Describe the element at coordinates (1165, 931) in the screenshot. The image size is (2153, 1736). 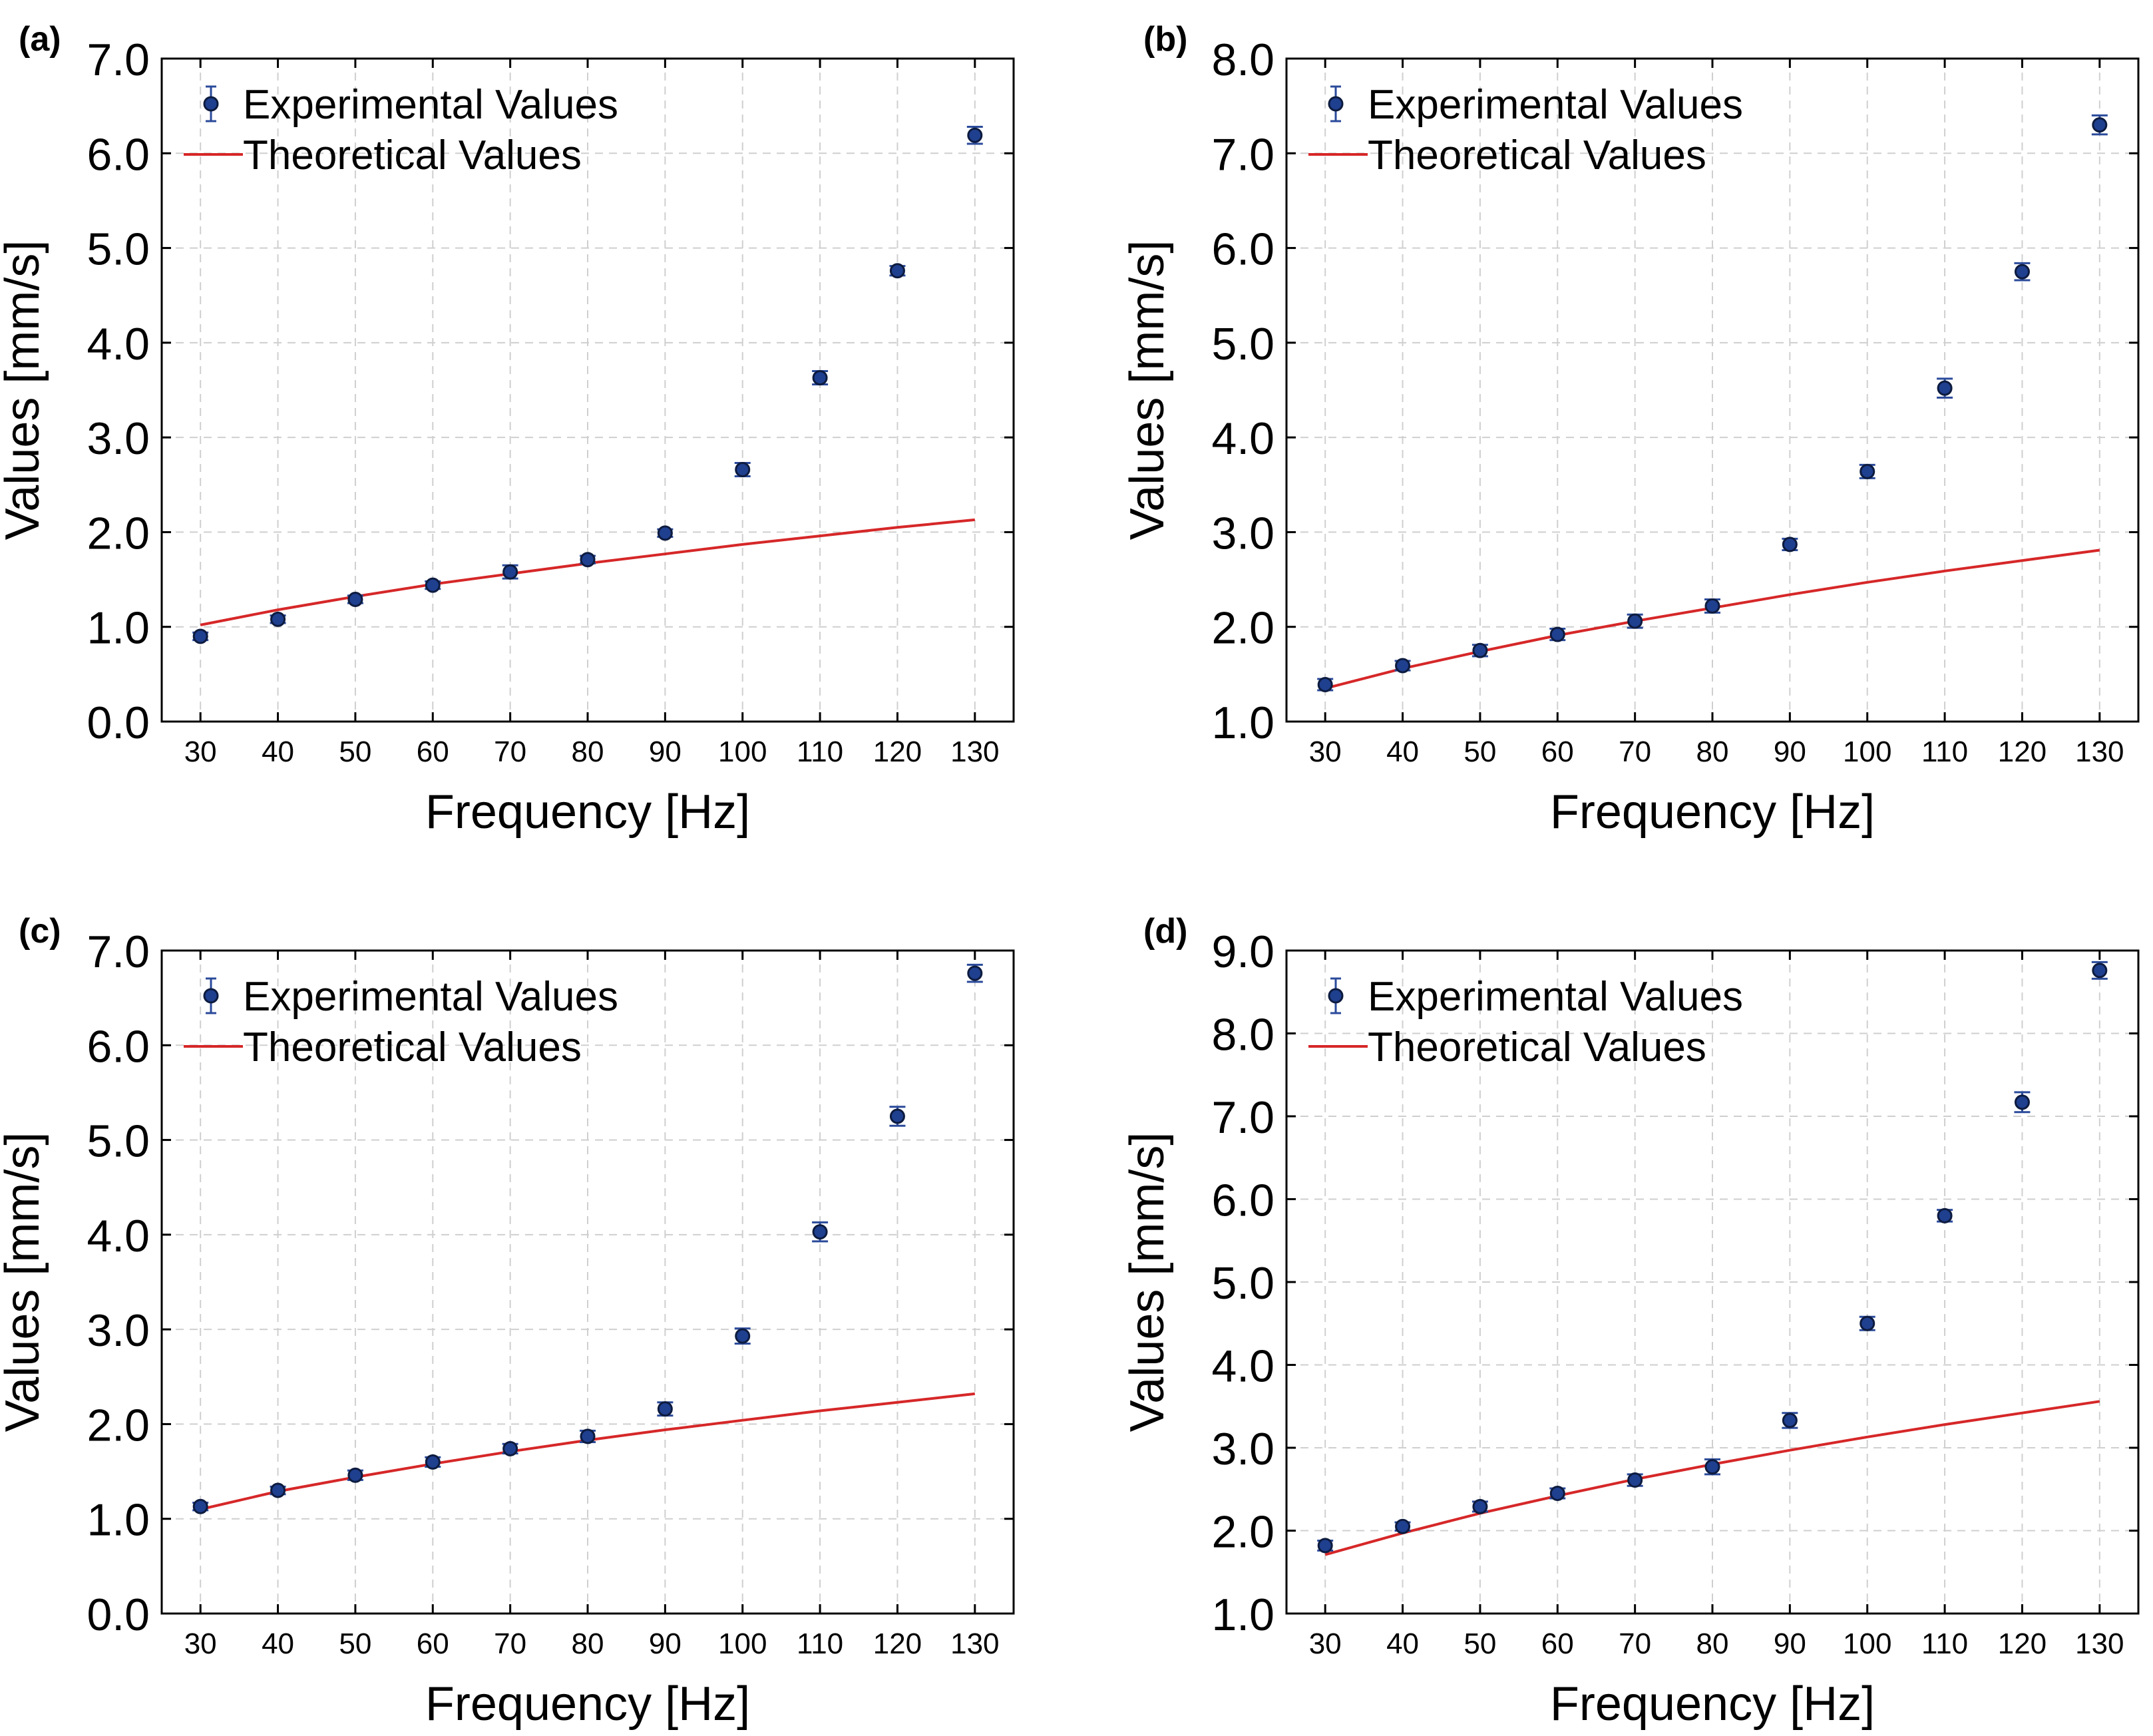
I see `panel-label: (d)` at that location.